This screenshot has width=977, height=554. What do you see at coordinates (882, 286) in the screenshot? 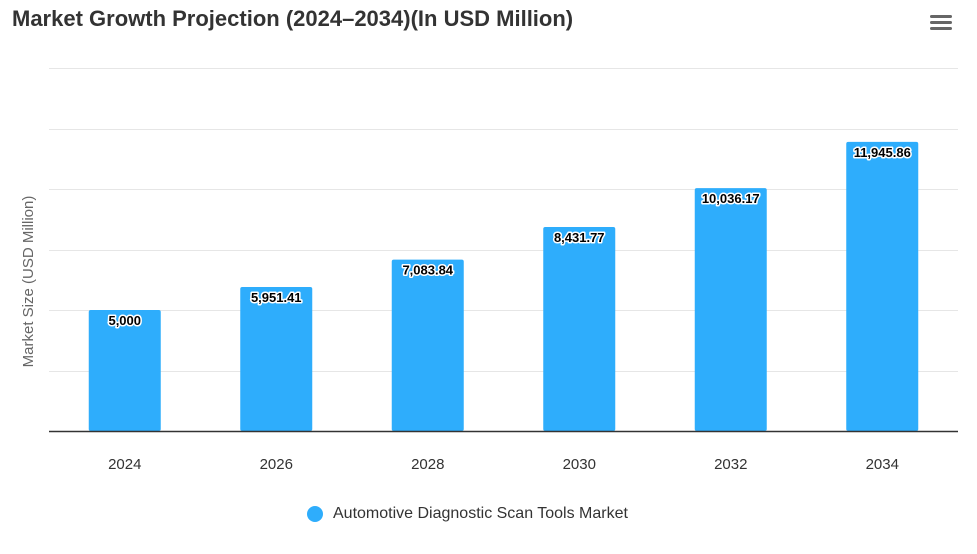
I see `bar-2034` at bounding box center [882, 286].